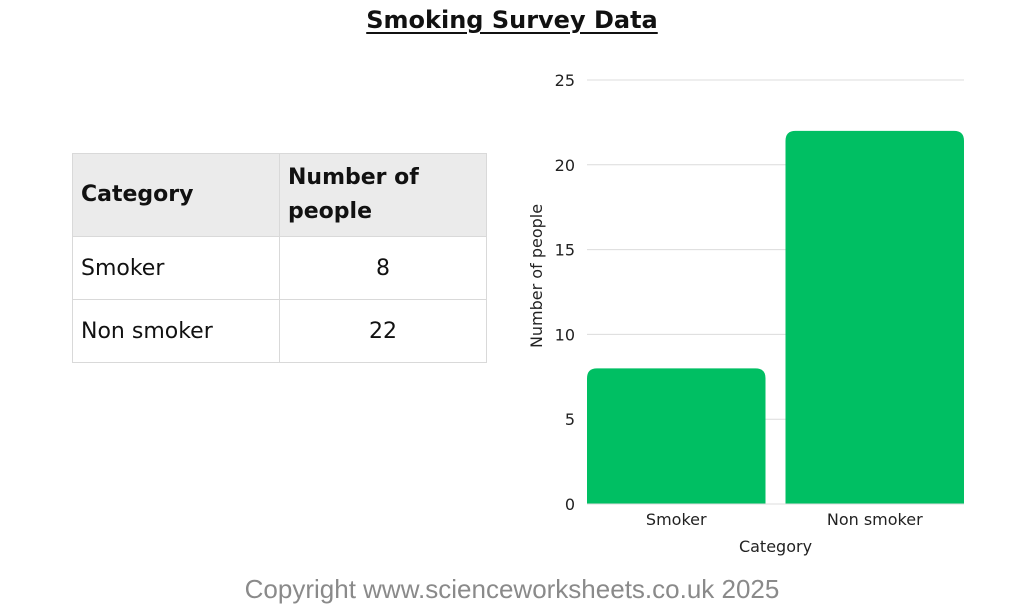 Image resolution: width=1024 pixels, height=605 pixels. I want to click on y-tick-label: 15, so click(565, 250).